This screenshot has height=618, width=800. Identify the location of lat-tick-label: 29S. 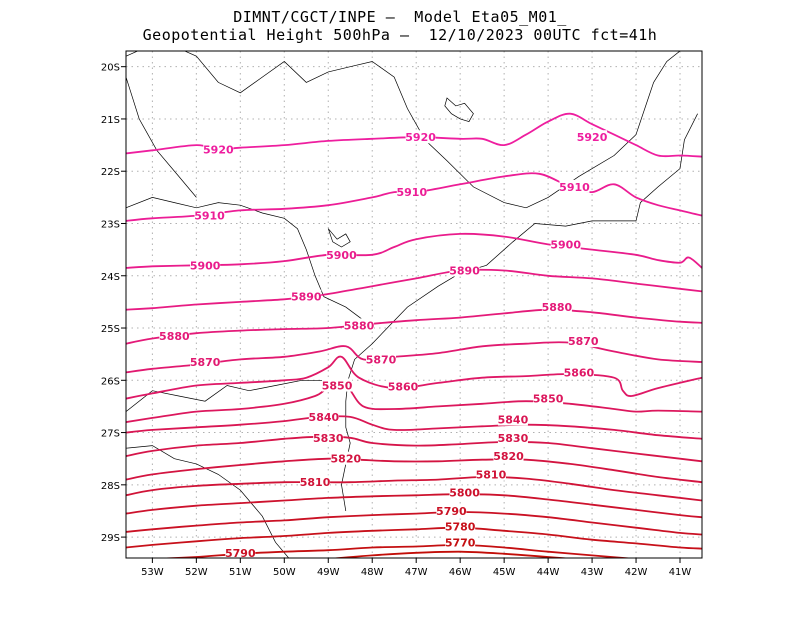
(110, 538).